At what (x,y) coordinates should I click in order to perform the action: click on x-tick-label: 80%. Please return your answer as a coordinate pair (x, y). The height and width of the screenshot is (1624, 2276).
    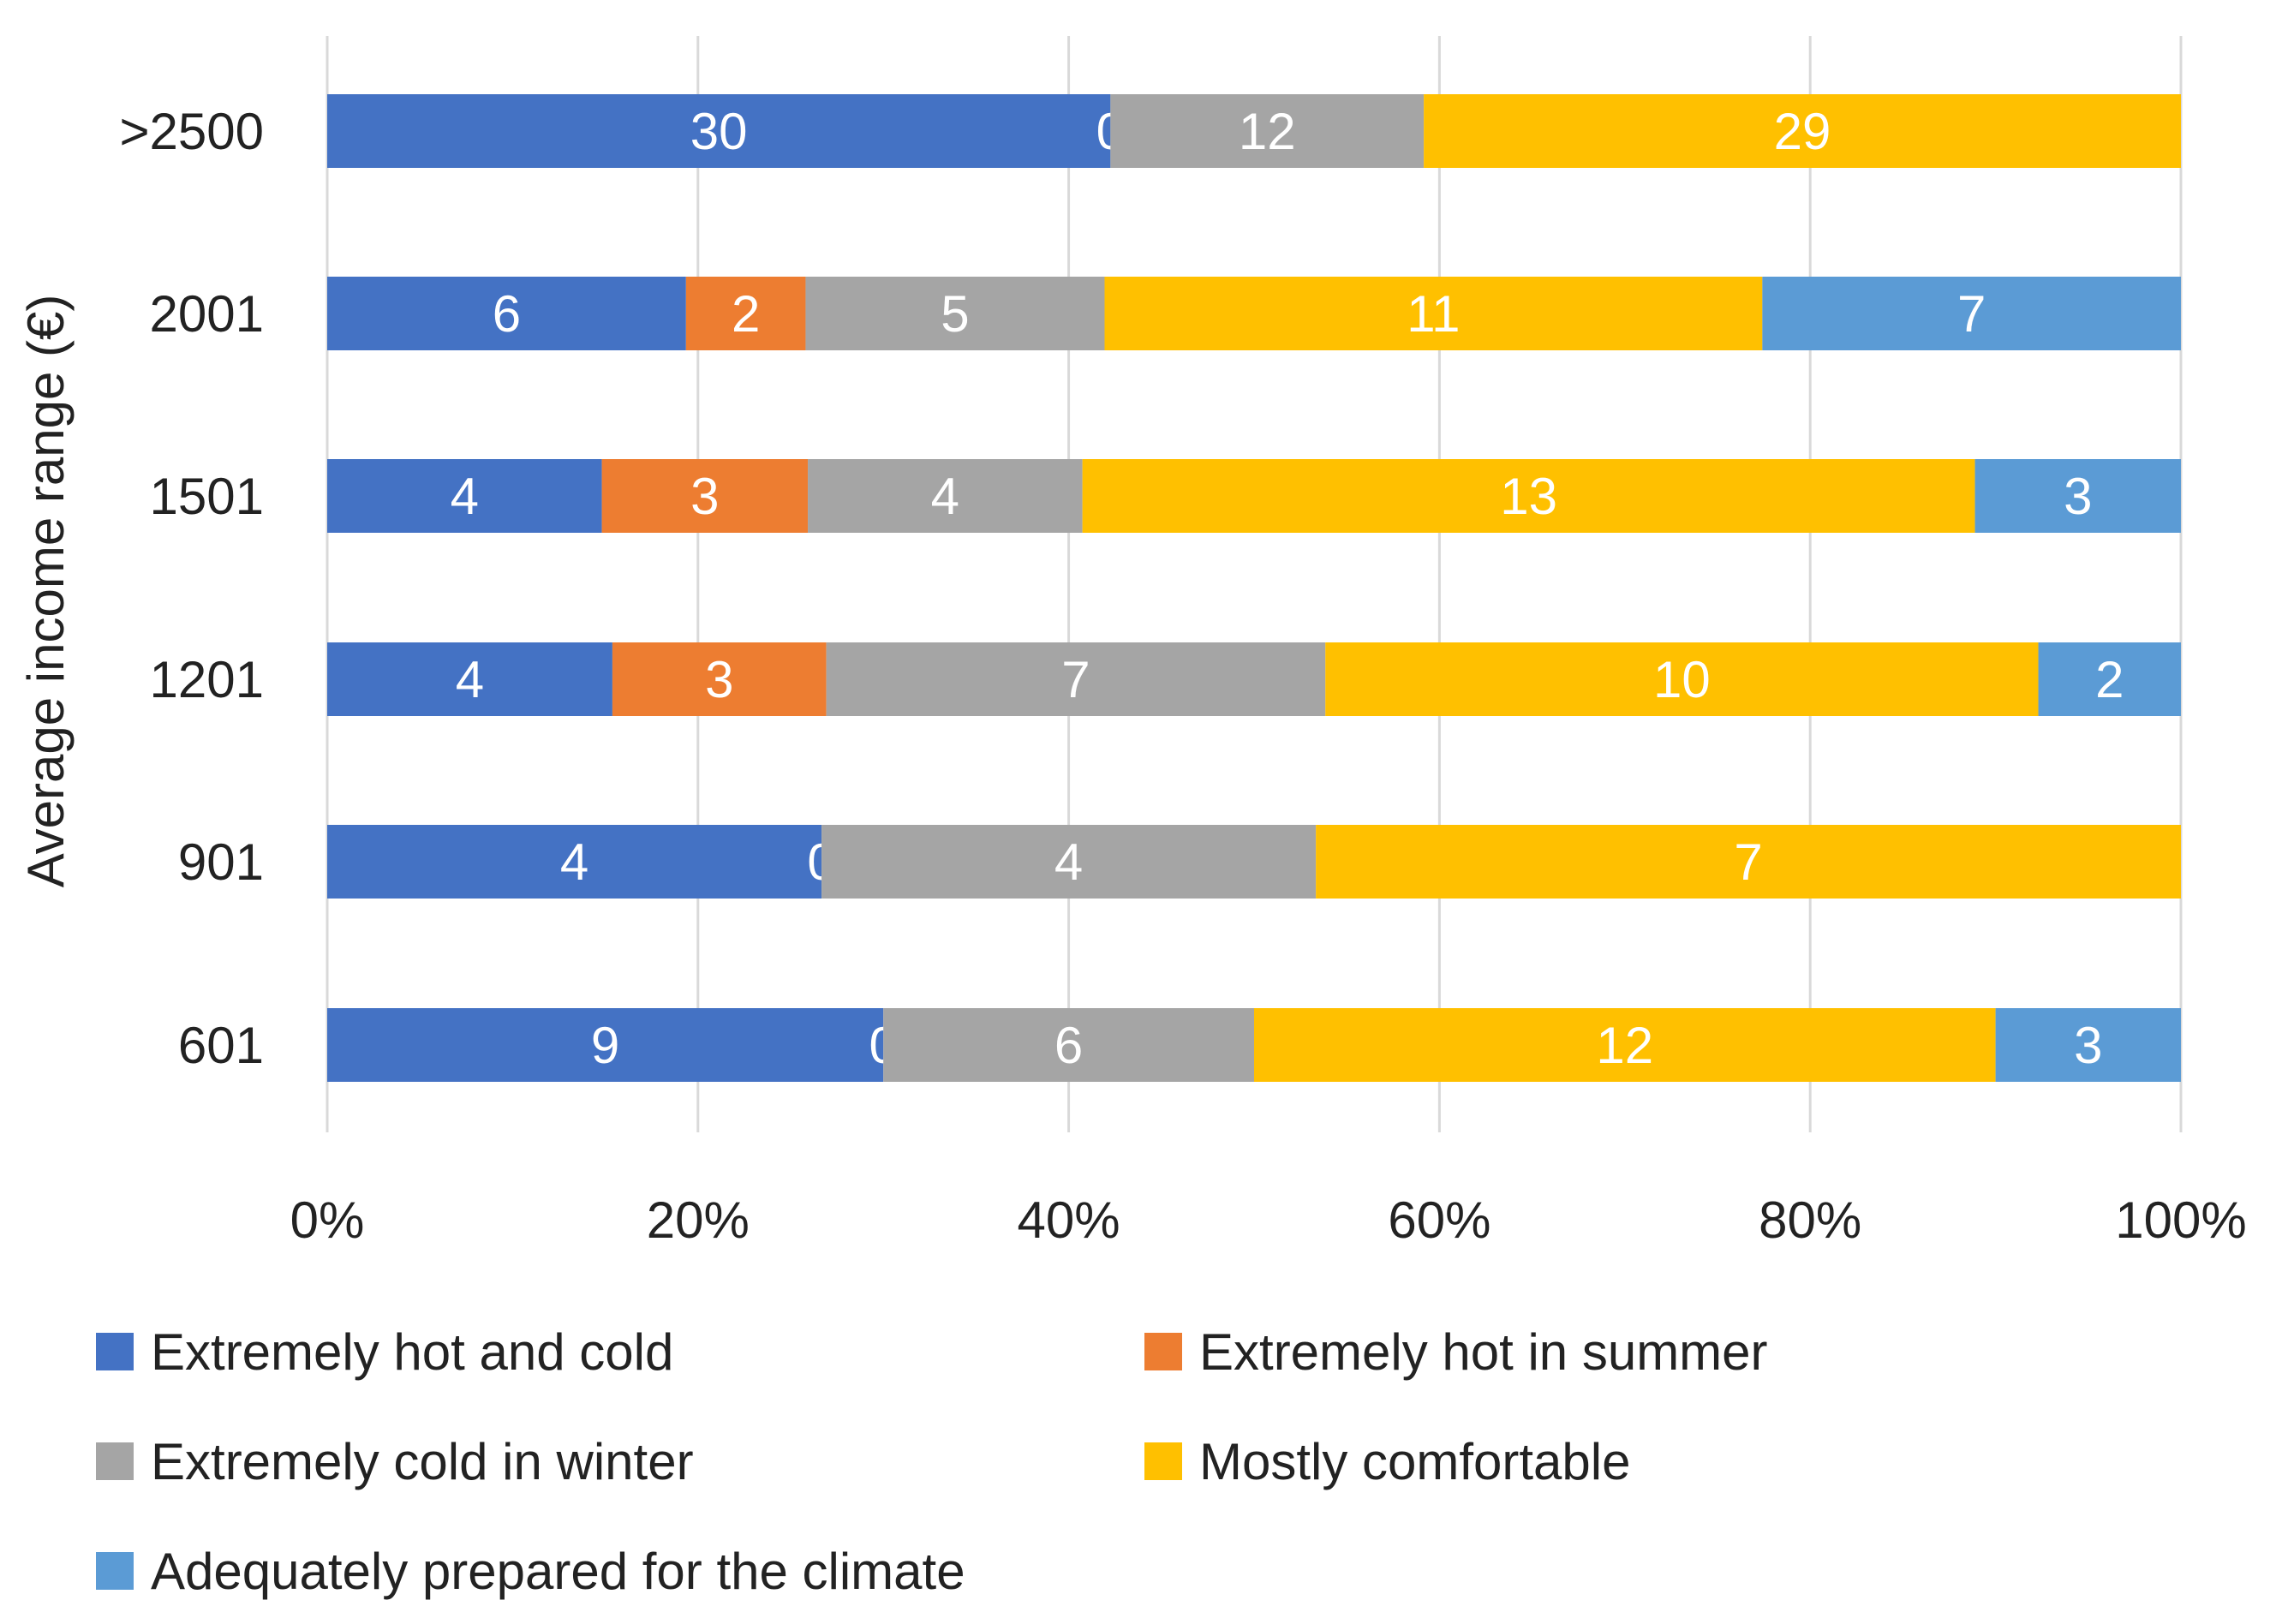
    Looking at the image, I should click on (1810, 1220).